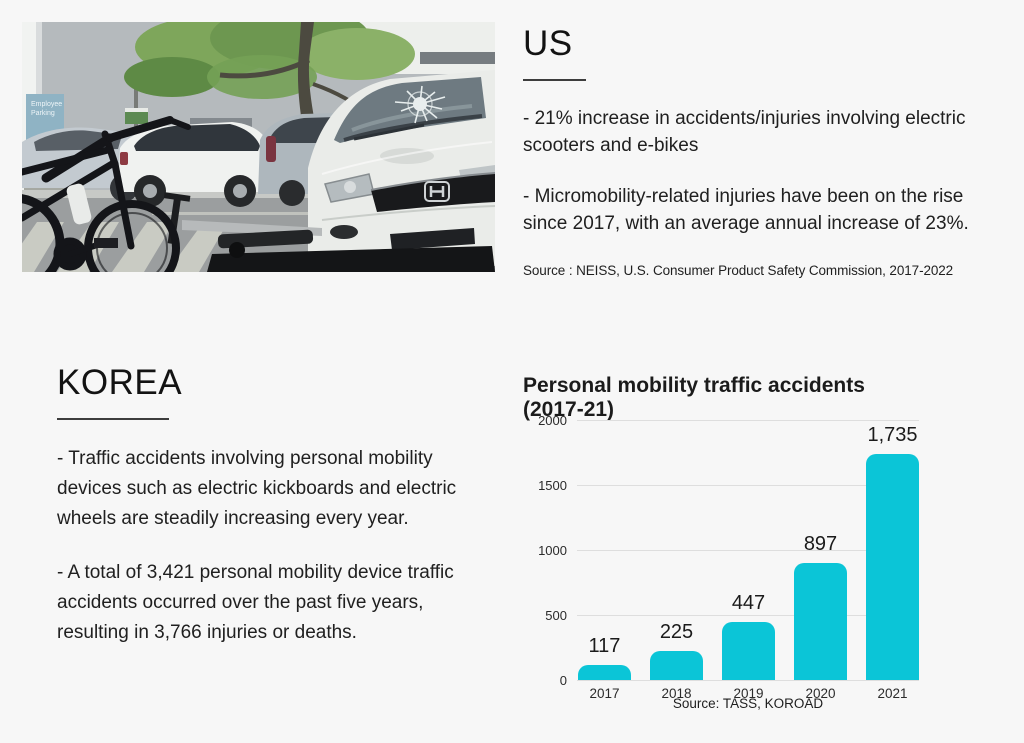  Describe the element at coordinates (329, 232) in the screenshot. I see `fallen-scooter` at that location.